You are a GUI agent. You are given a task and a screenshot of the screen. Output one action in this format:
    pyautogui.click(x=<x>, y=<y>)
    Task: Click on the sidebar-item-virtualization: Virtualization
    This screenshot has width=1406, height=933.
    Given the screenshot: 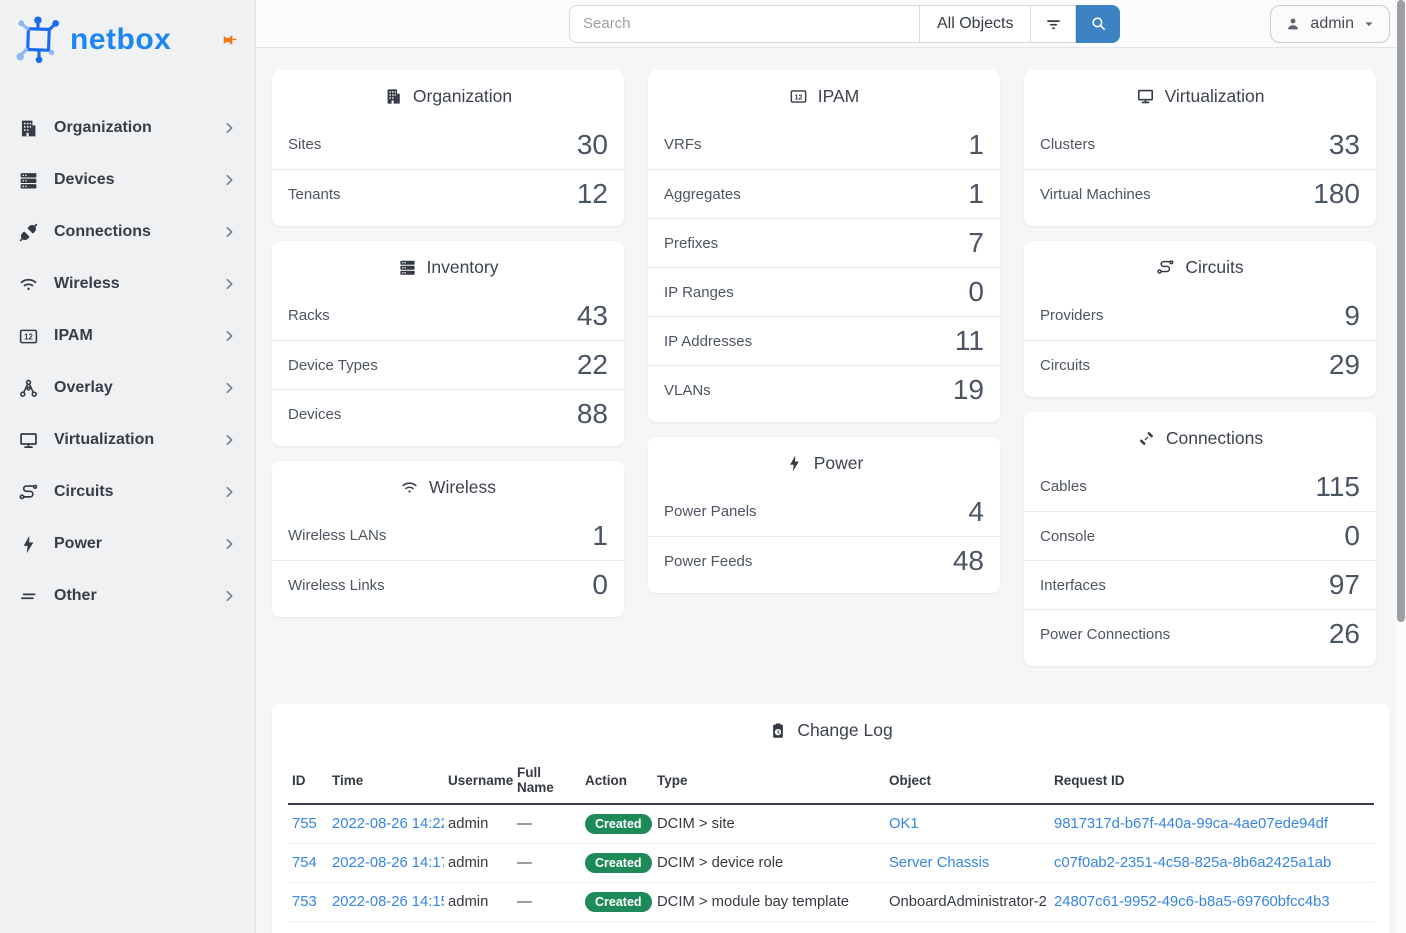 What is the action you would take?
    pyautogui.click(x=127, y=440)
    